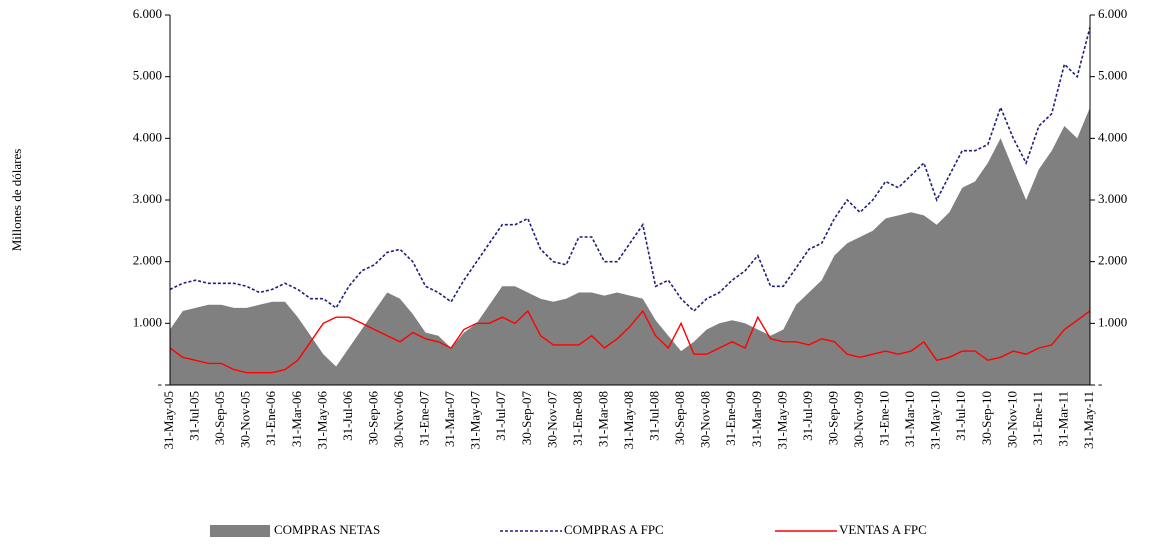  I want to click on x-tick-label: 31-Ene-07, so click(424, 418).